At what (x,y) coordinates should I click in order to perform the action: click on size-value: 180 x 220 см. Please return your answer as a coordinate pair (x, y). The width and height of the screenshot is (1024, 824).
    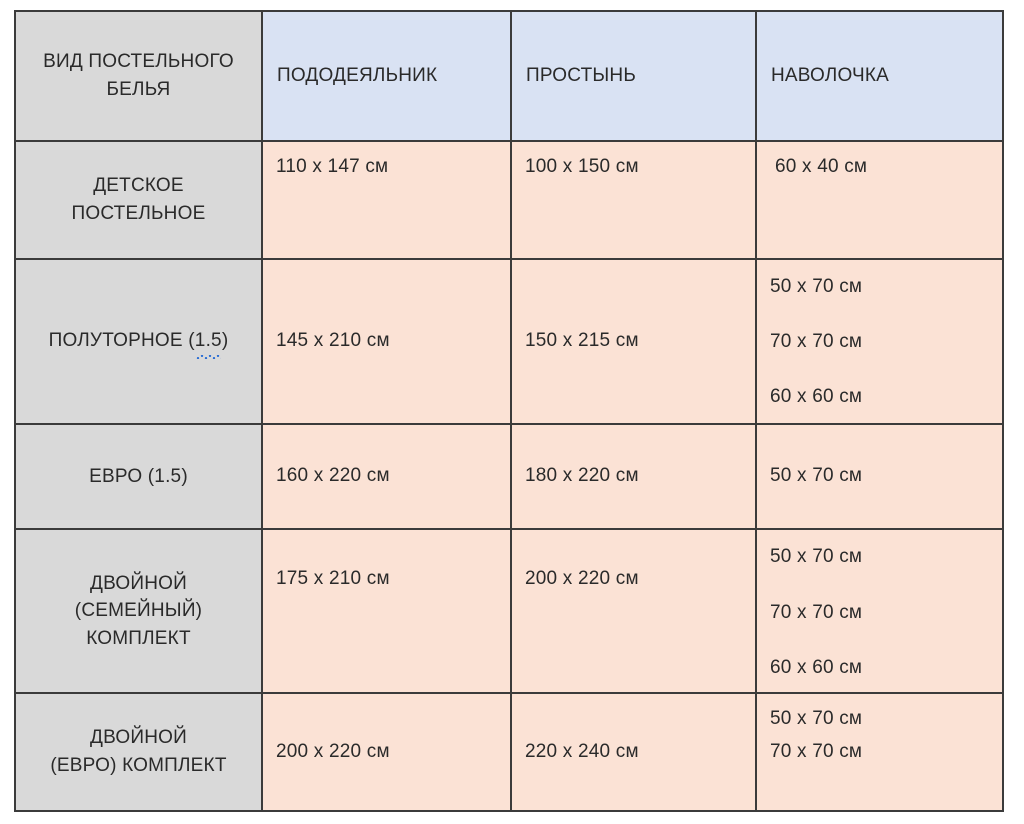
    Looking at the image, I should click on (582, 476).